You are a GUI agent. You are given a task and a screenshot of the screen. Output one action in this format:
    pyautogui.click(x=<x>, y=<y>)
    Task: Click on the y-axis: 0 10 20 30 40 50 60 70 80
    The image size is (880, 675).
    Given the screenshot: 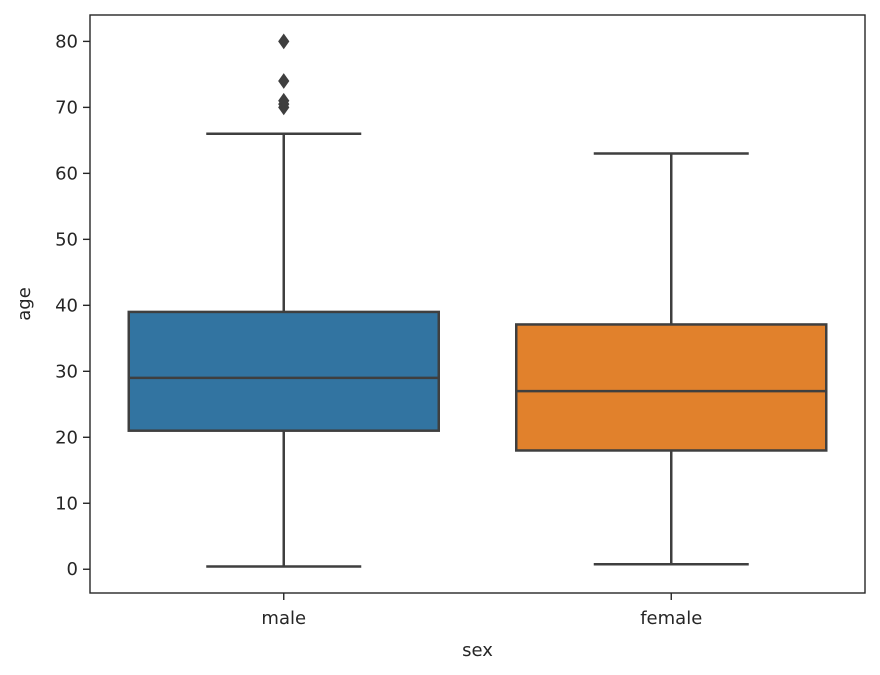 What is the action you would take?
    pyautogui.click(x=72, y=305)
    